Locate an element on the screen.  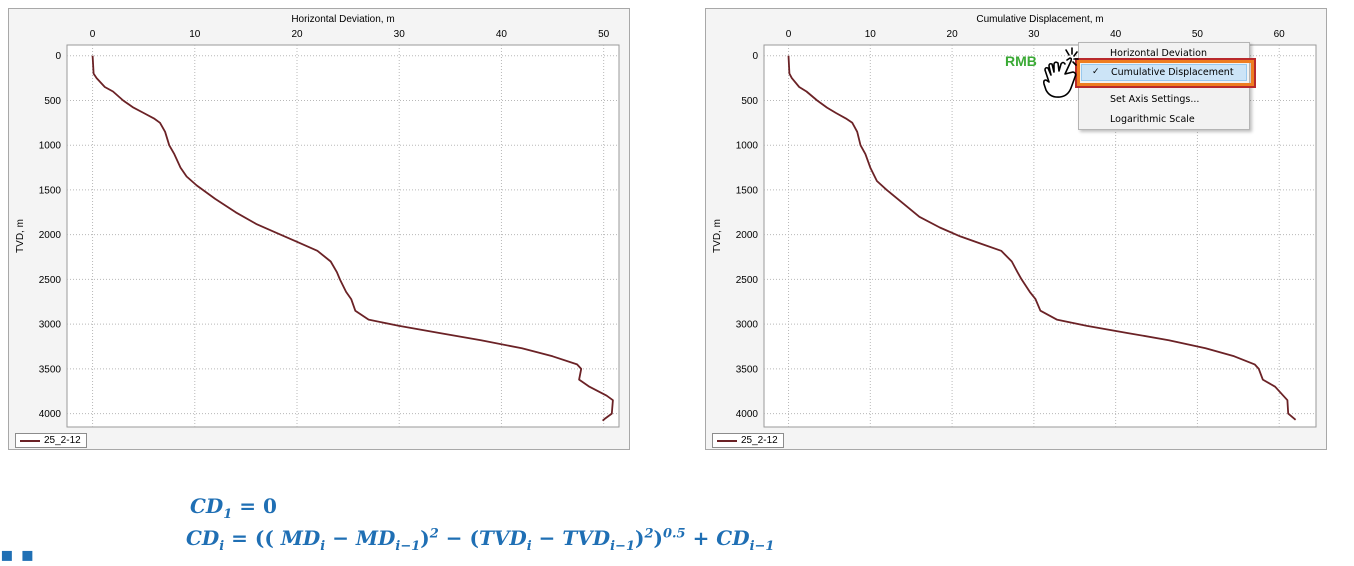
menu-item-cumulative-displacement: ✓ Cumulative Displacement is located at coordinates (1164, 72).